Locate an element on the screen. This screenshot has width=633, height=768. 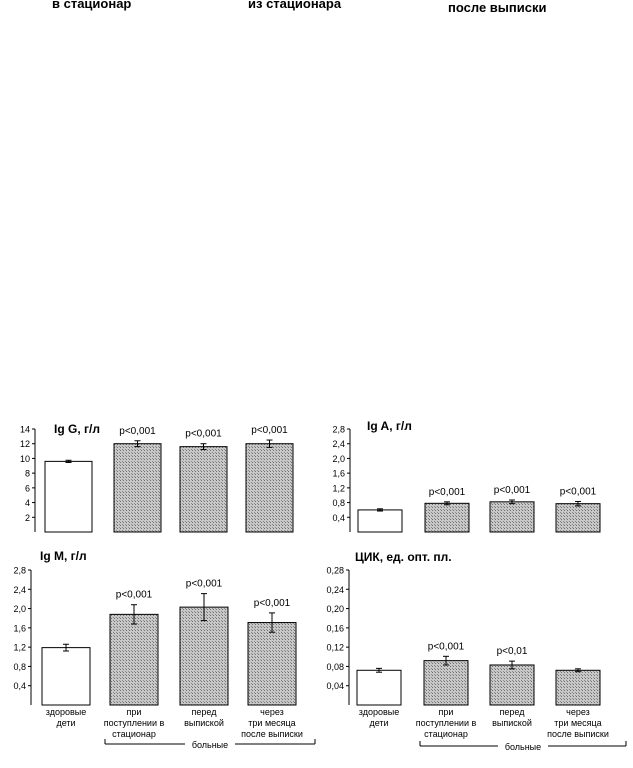
chart-title: ЦИК, ед. опт. пл. is located at coordinates (403, 557).